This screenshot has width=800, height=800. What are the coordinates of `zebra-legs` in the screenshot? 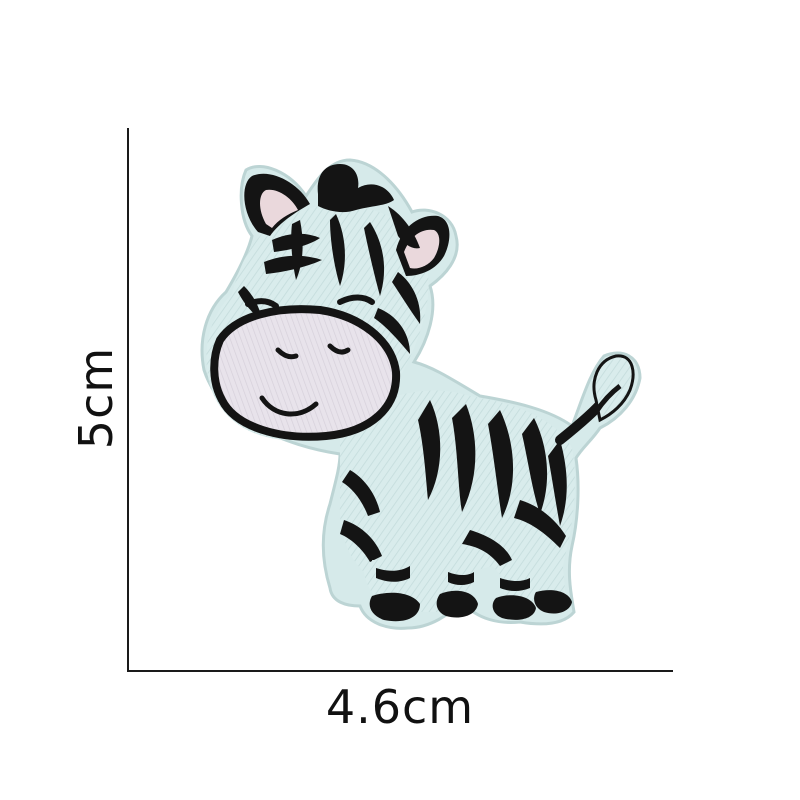 It's located at (470, 589).